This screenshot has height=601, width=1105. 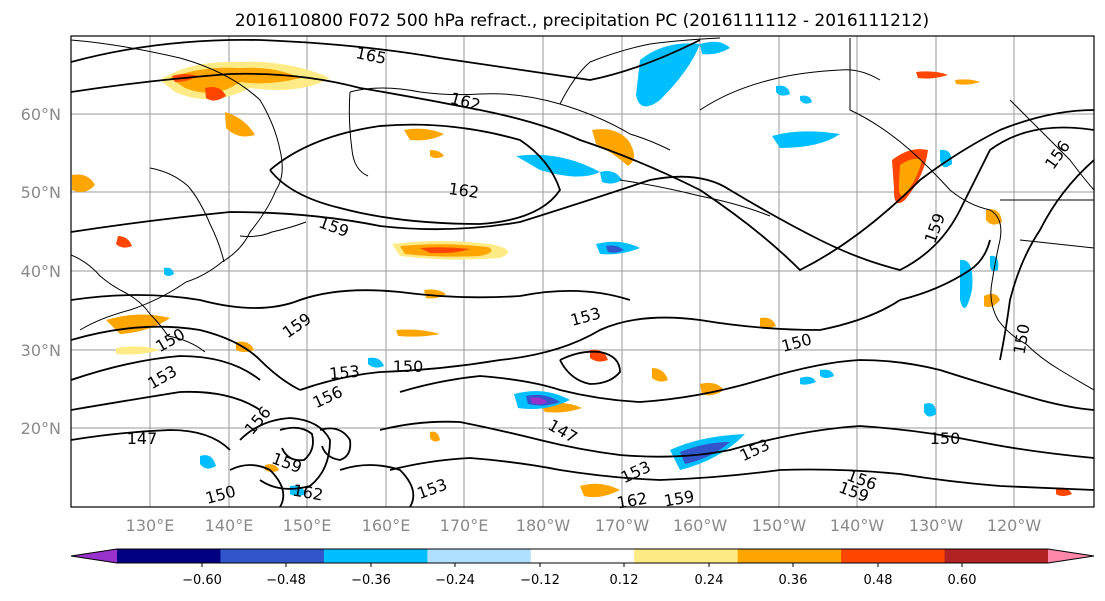 What do you see at coordinates (41, 114) in the screenshot?
I see `lat-label: 60°N` at bounding box center [41, 114].